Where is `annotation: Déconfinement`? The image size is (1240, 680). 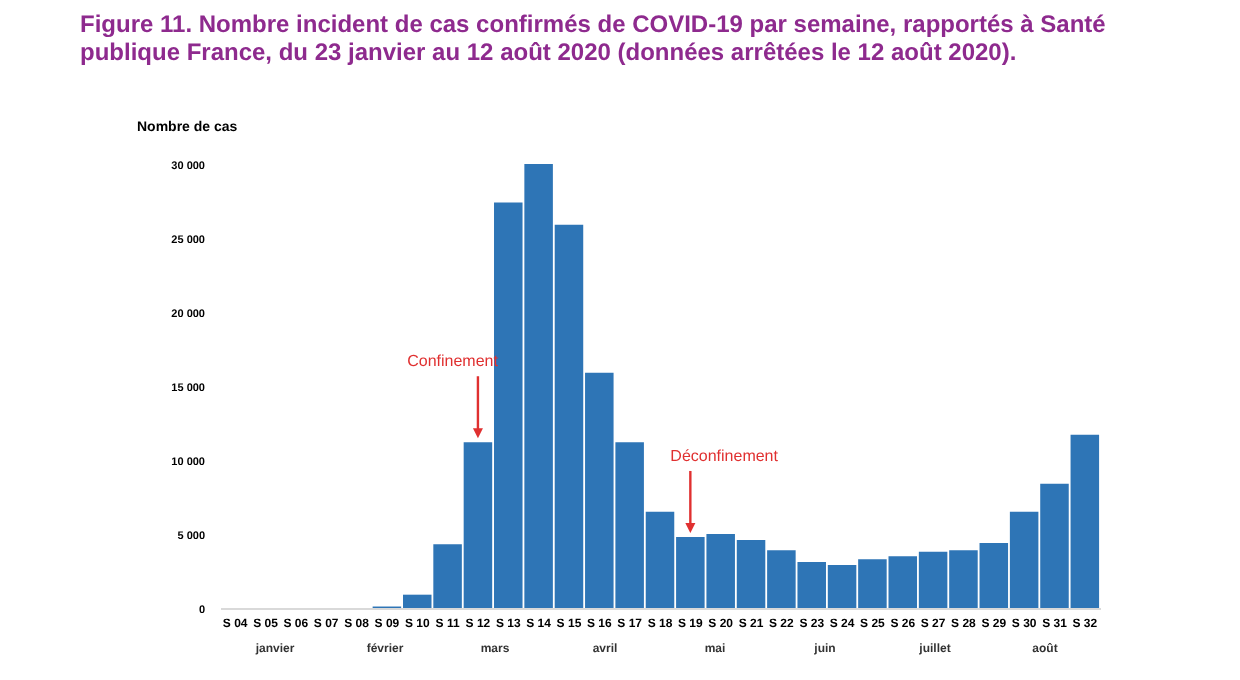 annotation: Déconfinement is located at coordinates (725, 455).